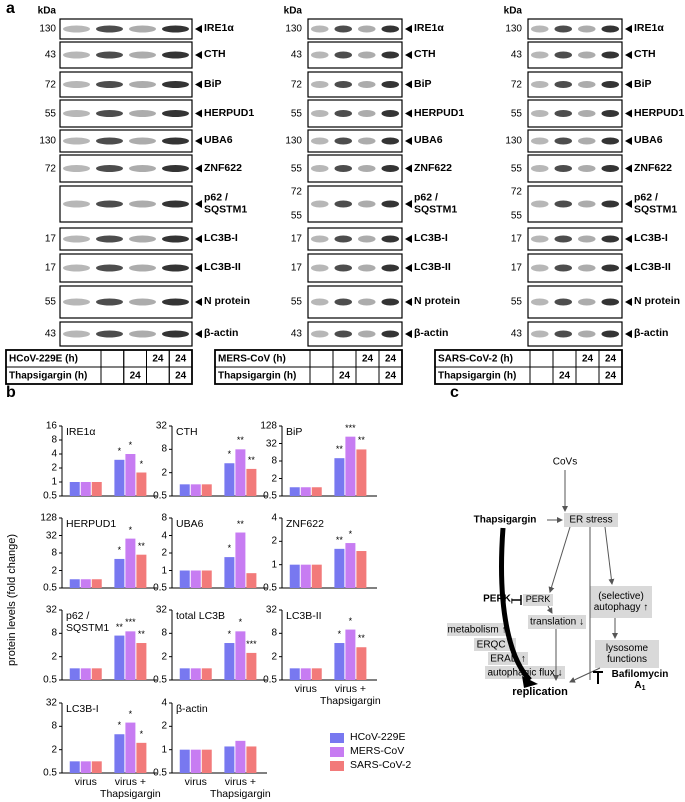 The height and width of the screenshot is (802, 685). Describe the element at coordinates (653, 167) in the screenshot. I see `protein-label: ZNF622` at that location.